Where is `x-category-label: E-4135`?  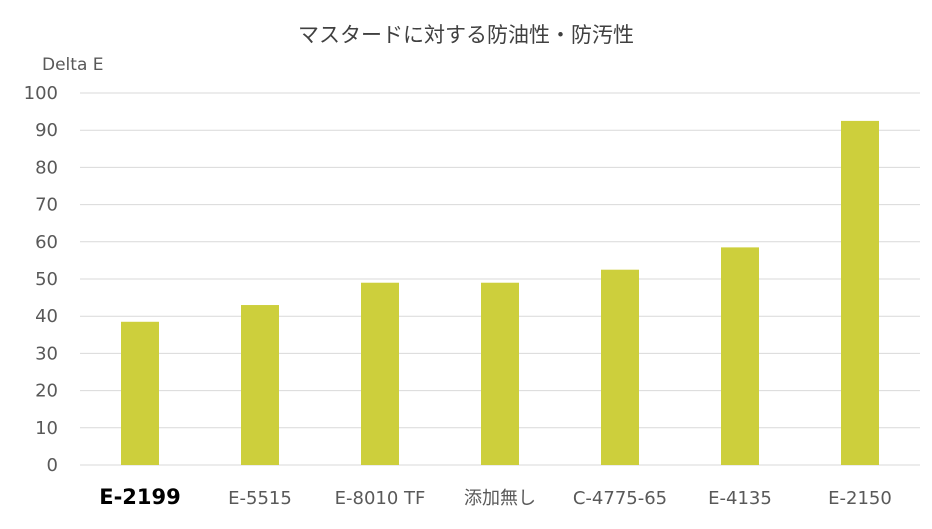 x-category-label: E-4135 is located at coordinates (740, 498).